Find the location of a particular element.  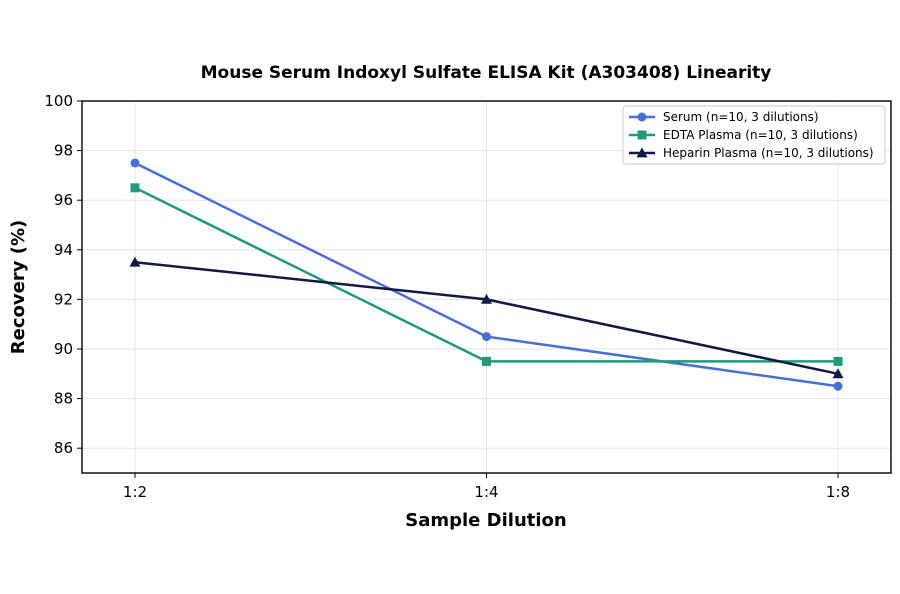

legend-item: Heparin Plasma (n=10, 3 dilutions) is located at coordinates (751, 153).